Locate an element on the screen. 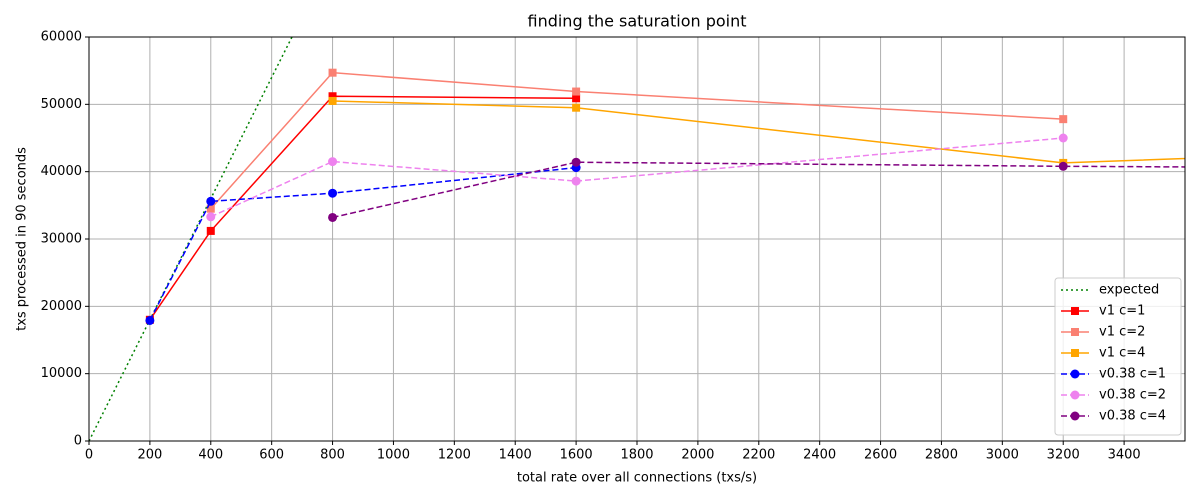 The width and height of the screenshot is (1200, 504). x-tick-label: 400 is located at coordinates (210, 455).